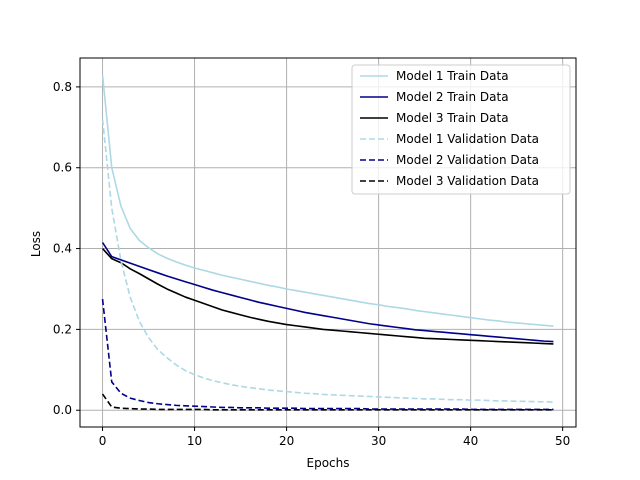  Describe the element at coordinates (452, 97) in the screenshot. I see `legend-label-2: Model 2 Train Data` at that location.